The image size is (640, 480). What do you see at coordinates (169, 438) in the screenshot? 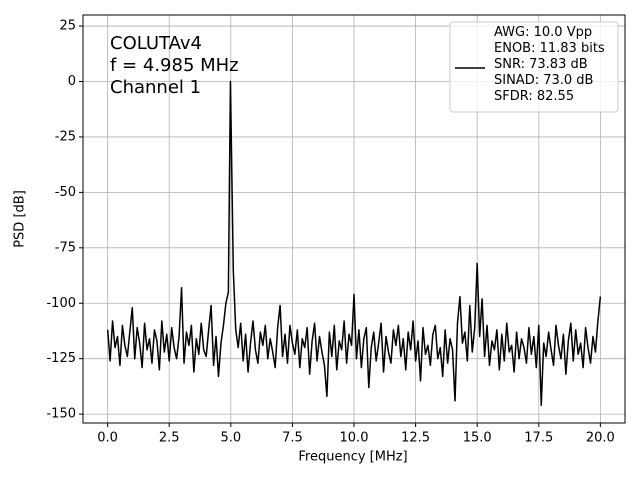
I see `x-tick-label: 2.5` at bounding box center [169, 438].